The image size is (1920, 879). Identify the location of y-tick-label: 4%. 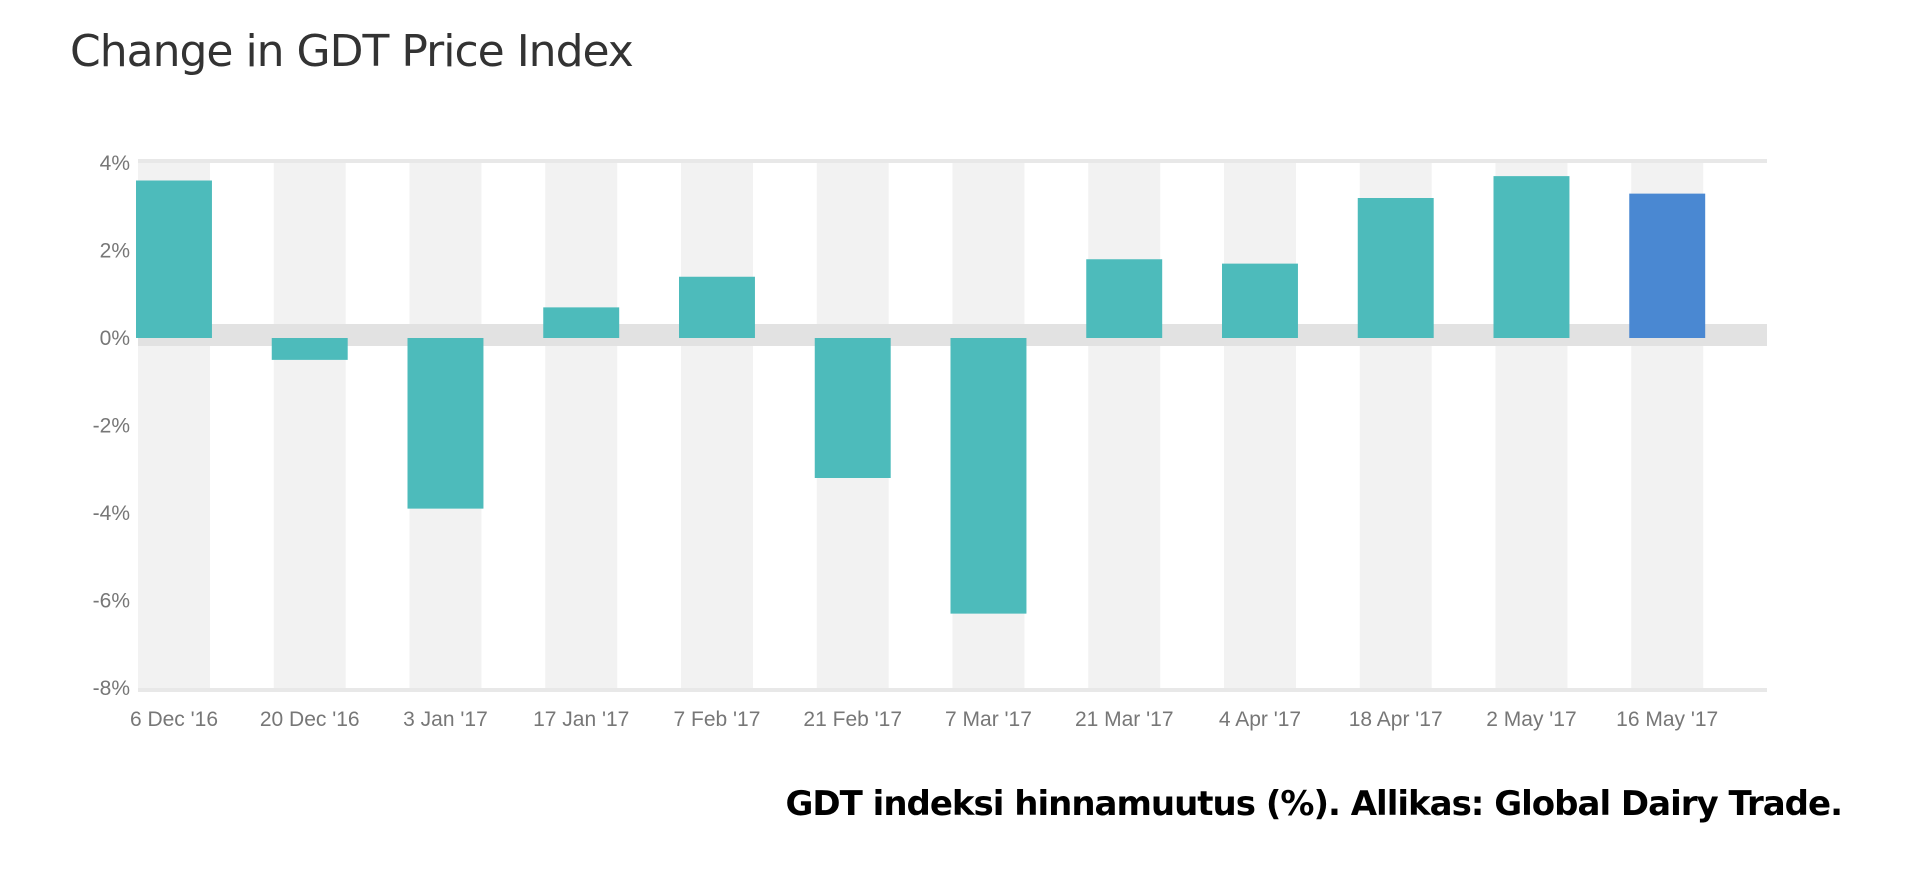
(115, 163).